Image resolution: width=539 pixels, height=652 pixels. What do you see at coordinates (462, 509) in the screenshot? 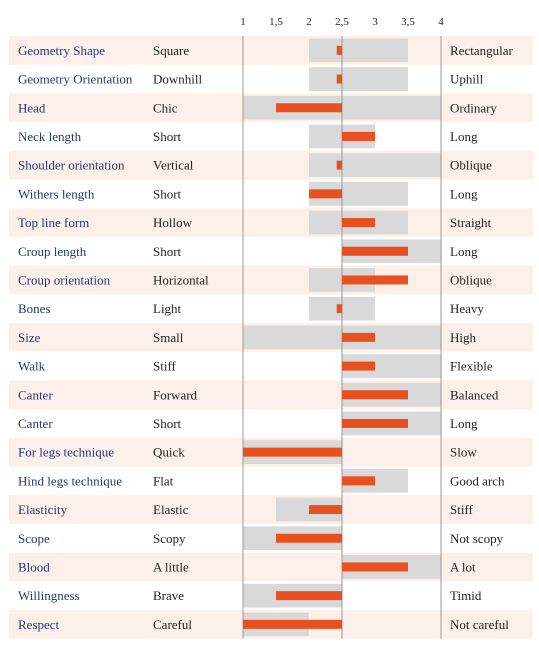
I see `high-pole-label: Stiff` at bounding box center [462, 509].